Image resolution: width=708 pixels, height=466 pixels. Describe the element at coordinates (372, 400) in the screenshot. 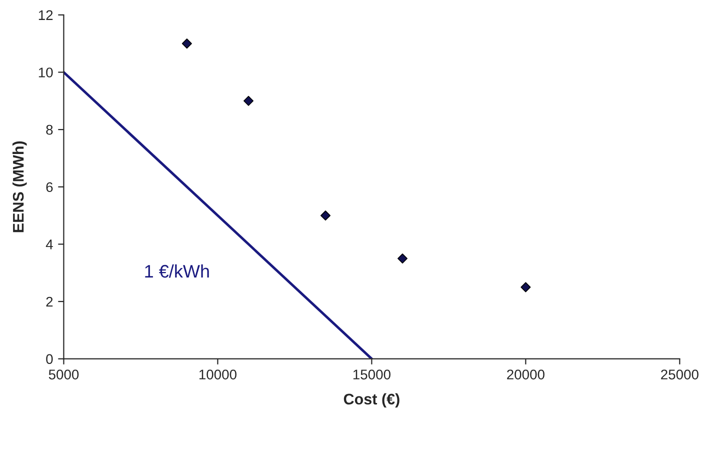

I see `x-axis-title: Cost (€)` at that location.